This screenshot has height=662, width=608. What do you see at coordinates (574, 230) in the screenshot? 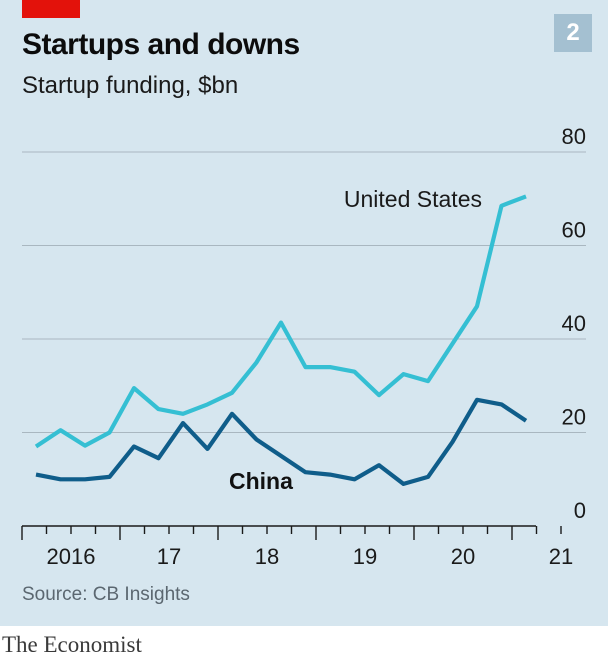
I see `y-tick-label: 60` at bounding box center [574, 230].